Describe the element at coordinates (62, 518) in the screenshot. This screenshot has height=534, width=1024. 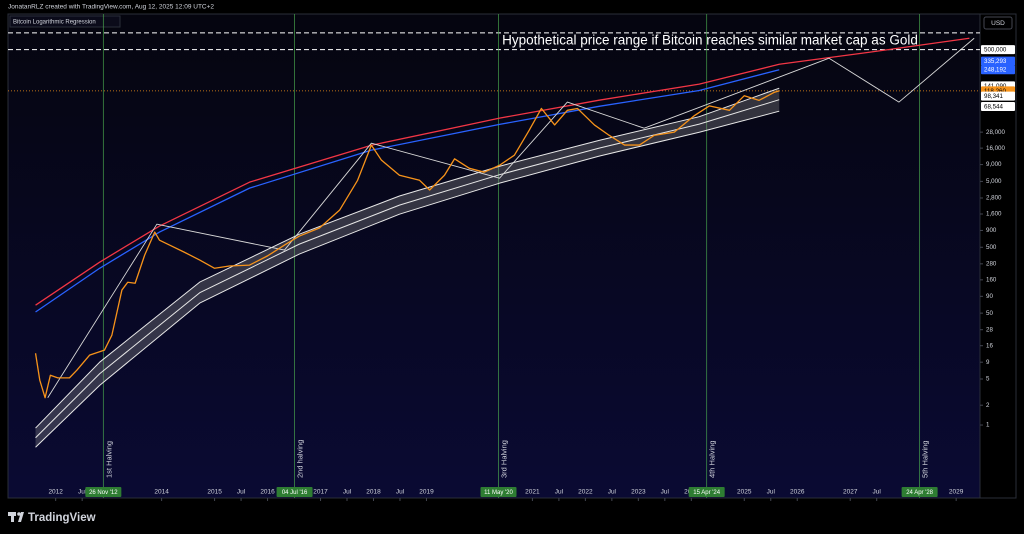
I see `footer-logo: TradingView` at that location.